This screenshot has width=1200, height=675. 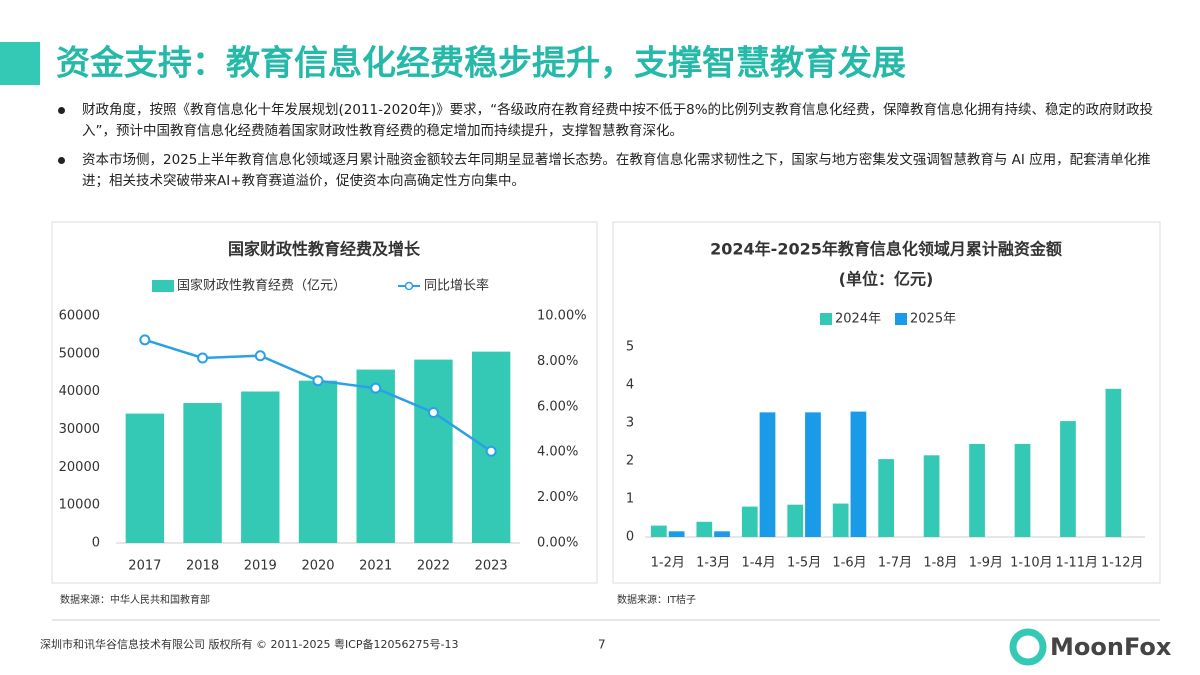 What do you see at coordinates (409, 286) in the screenshot?
I see `legend-marker` at bounding box center [409, 286].